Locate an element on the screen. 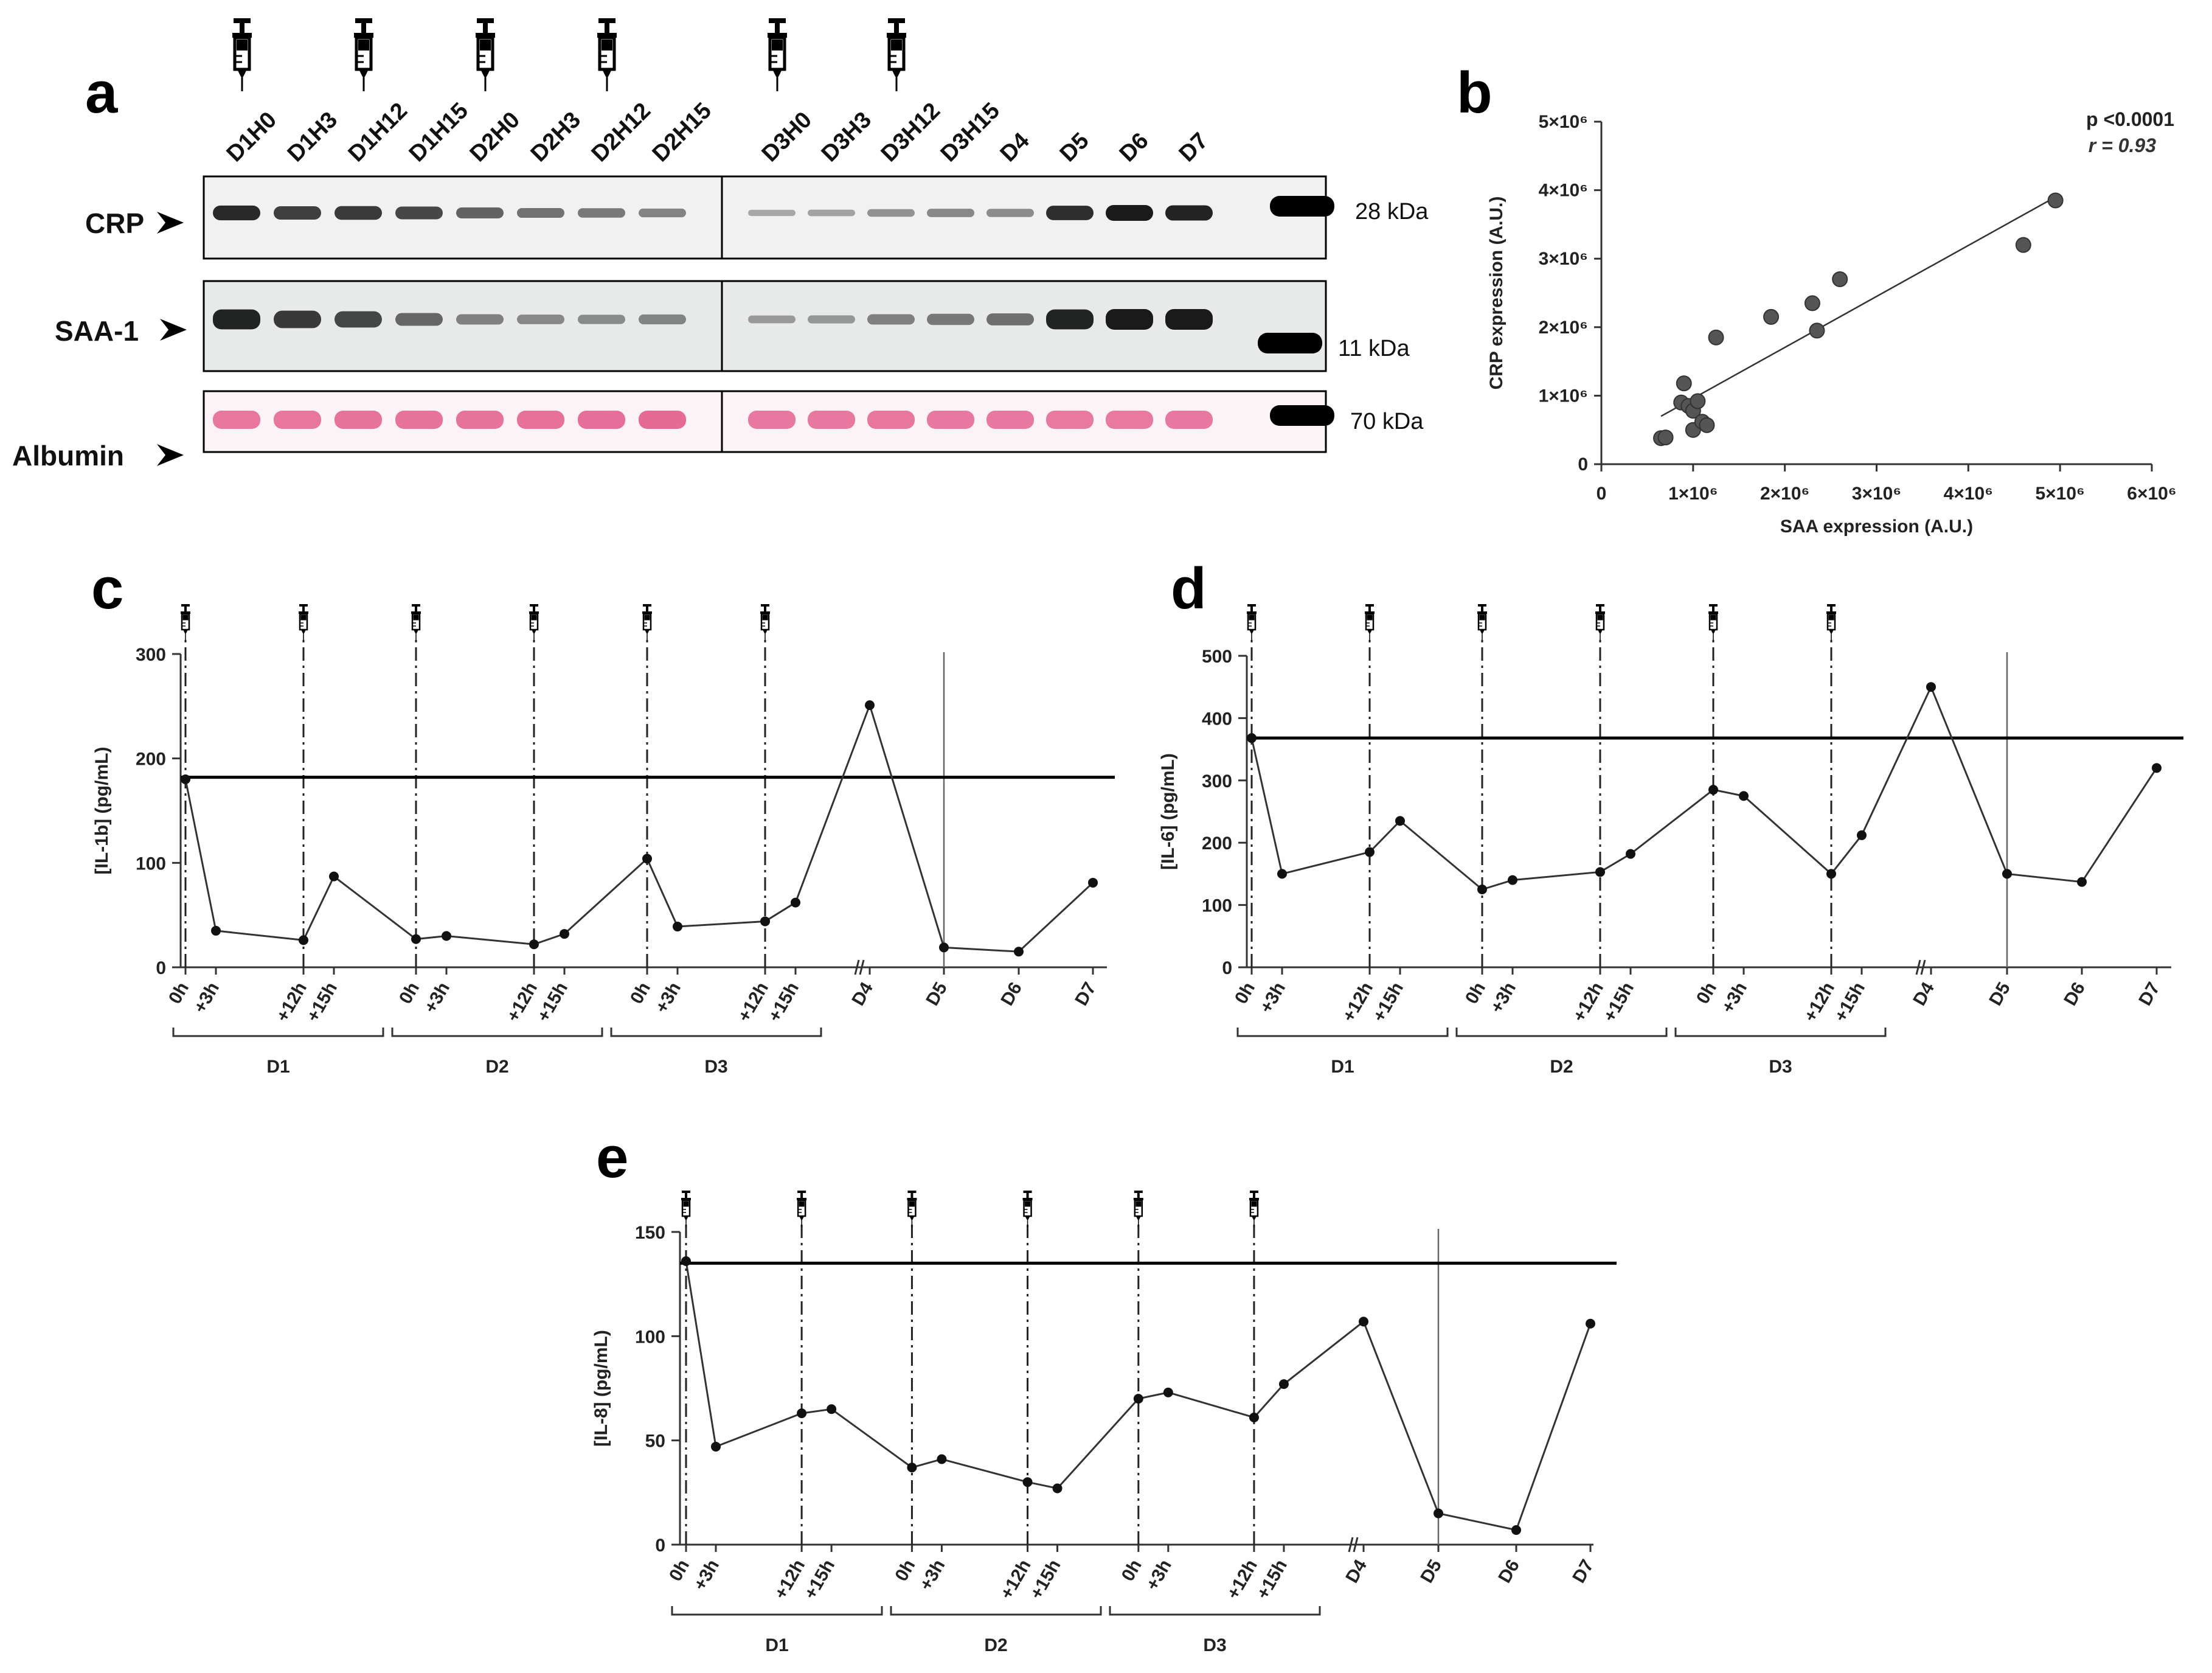 The width and height of the screenshot is (2212, 1673). y-tick-label: 400 is located at coordinates (1217, 719).